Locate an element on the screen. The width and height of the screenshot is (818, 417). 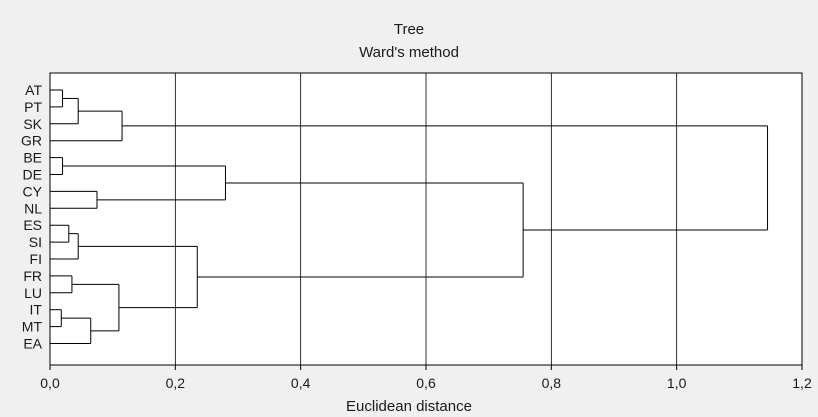
x-tick-label: 0,2 is located at coordinates (176, 383).